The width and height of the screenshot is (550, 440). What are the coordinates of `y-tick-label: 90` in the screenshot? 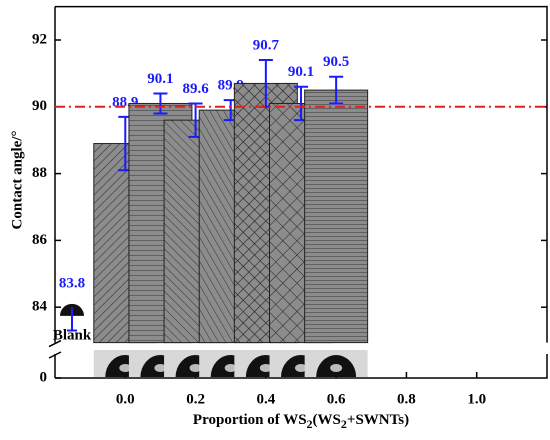 It's located at (39, 106).